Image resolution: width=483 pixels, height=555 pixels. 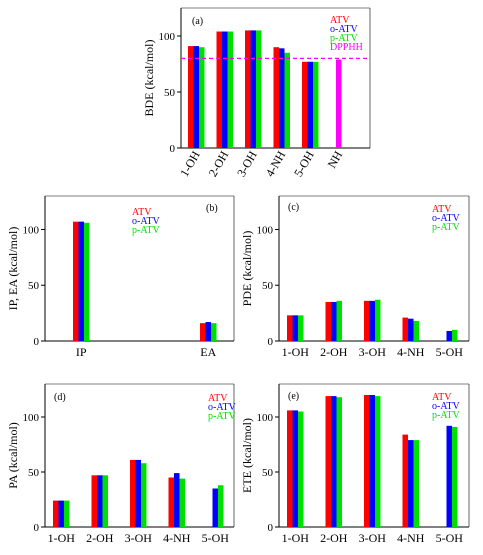 I want to click on panel-tag: (e), so click(x=293, y=396).